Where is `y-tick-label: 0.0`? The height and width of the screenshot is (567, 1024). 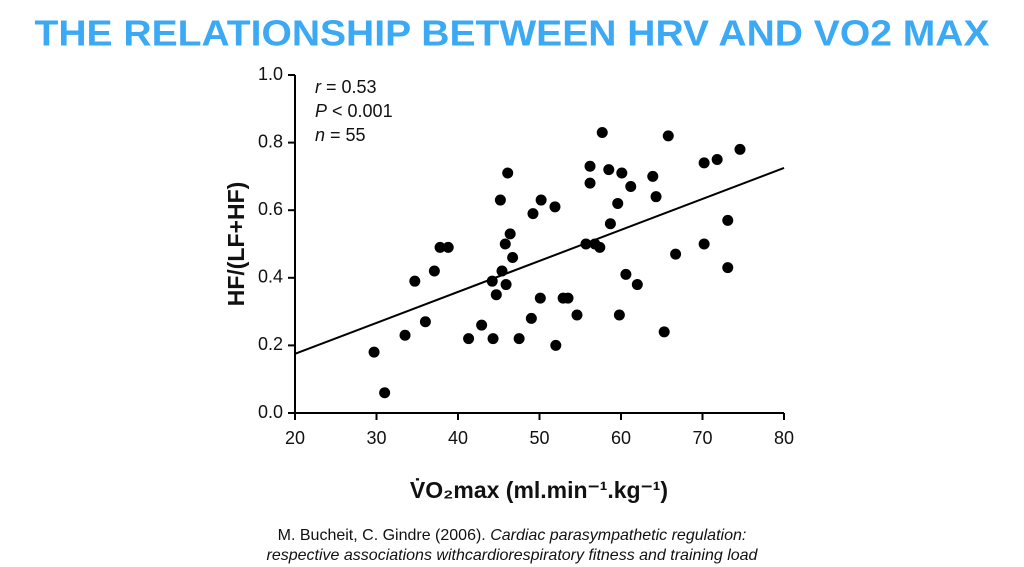
y-tick-label: 0.0 is located at coordinates (270, 412).